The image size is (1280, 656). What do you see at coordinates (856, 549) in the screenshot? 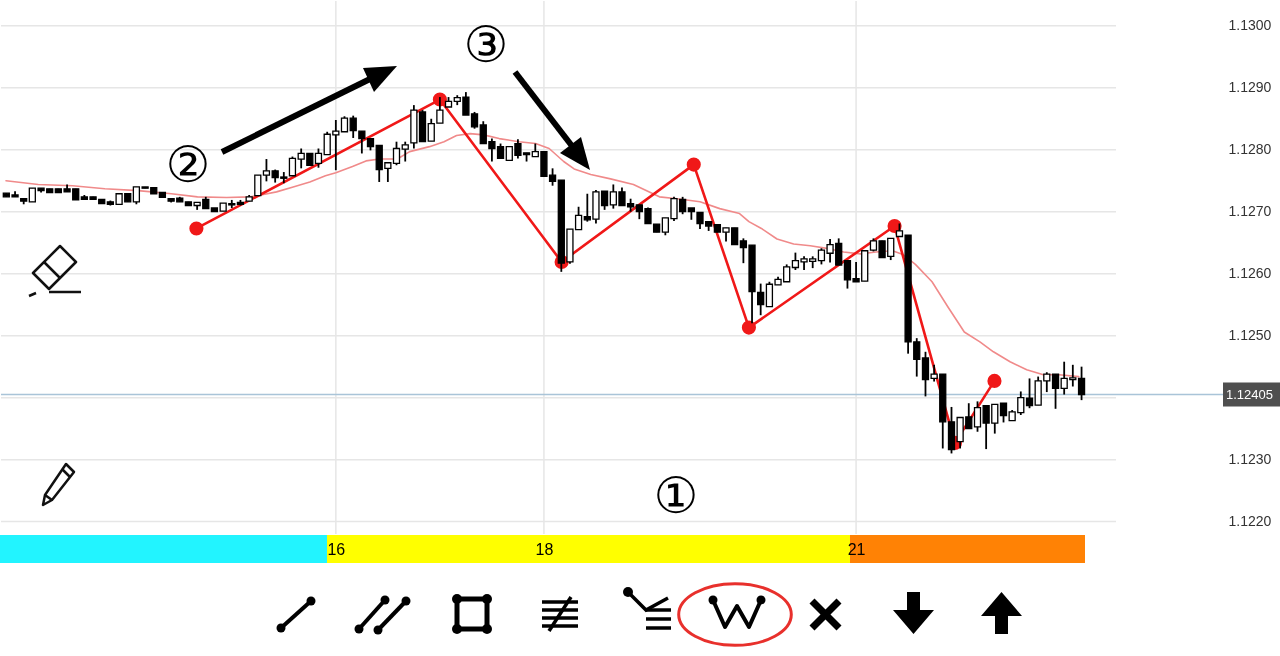
I see `x-tick-label: 21` at bounding box center [856, 549].